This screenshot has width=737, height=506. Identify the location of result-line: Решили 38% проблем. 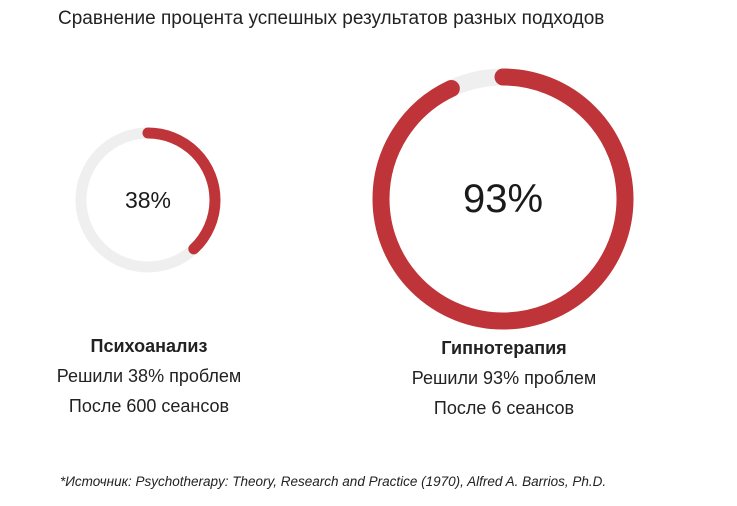
(149, 376).